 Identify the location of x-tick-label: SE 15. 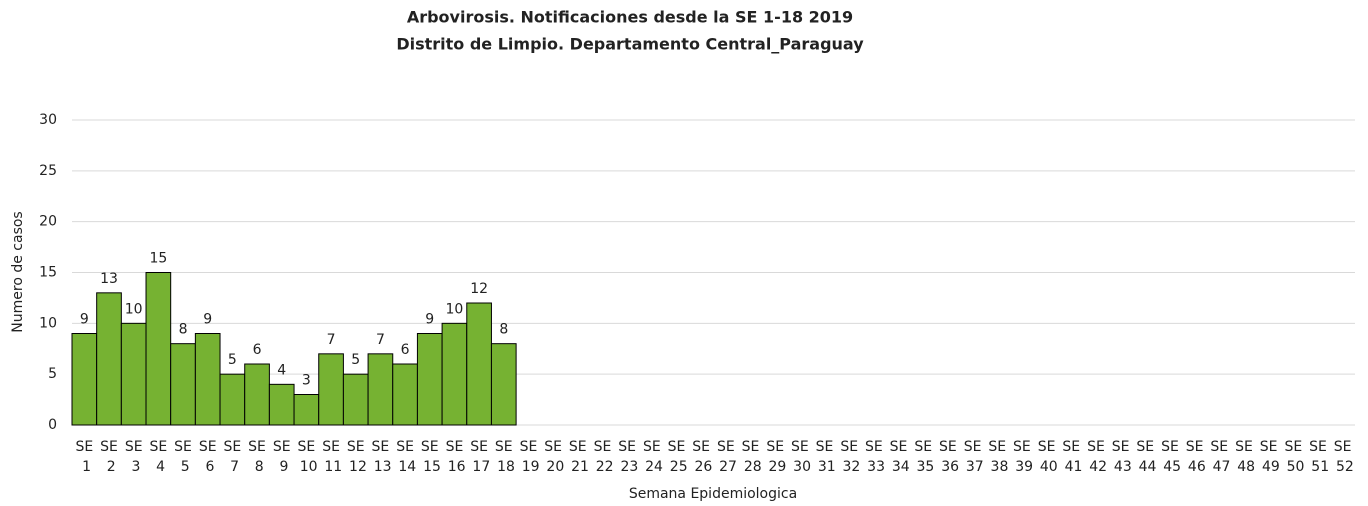
(430, 457).